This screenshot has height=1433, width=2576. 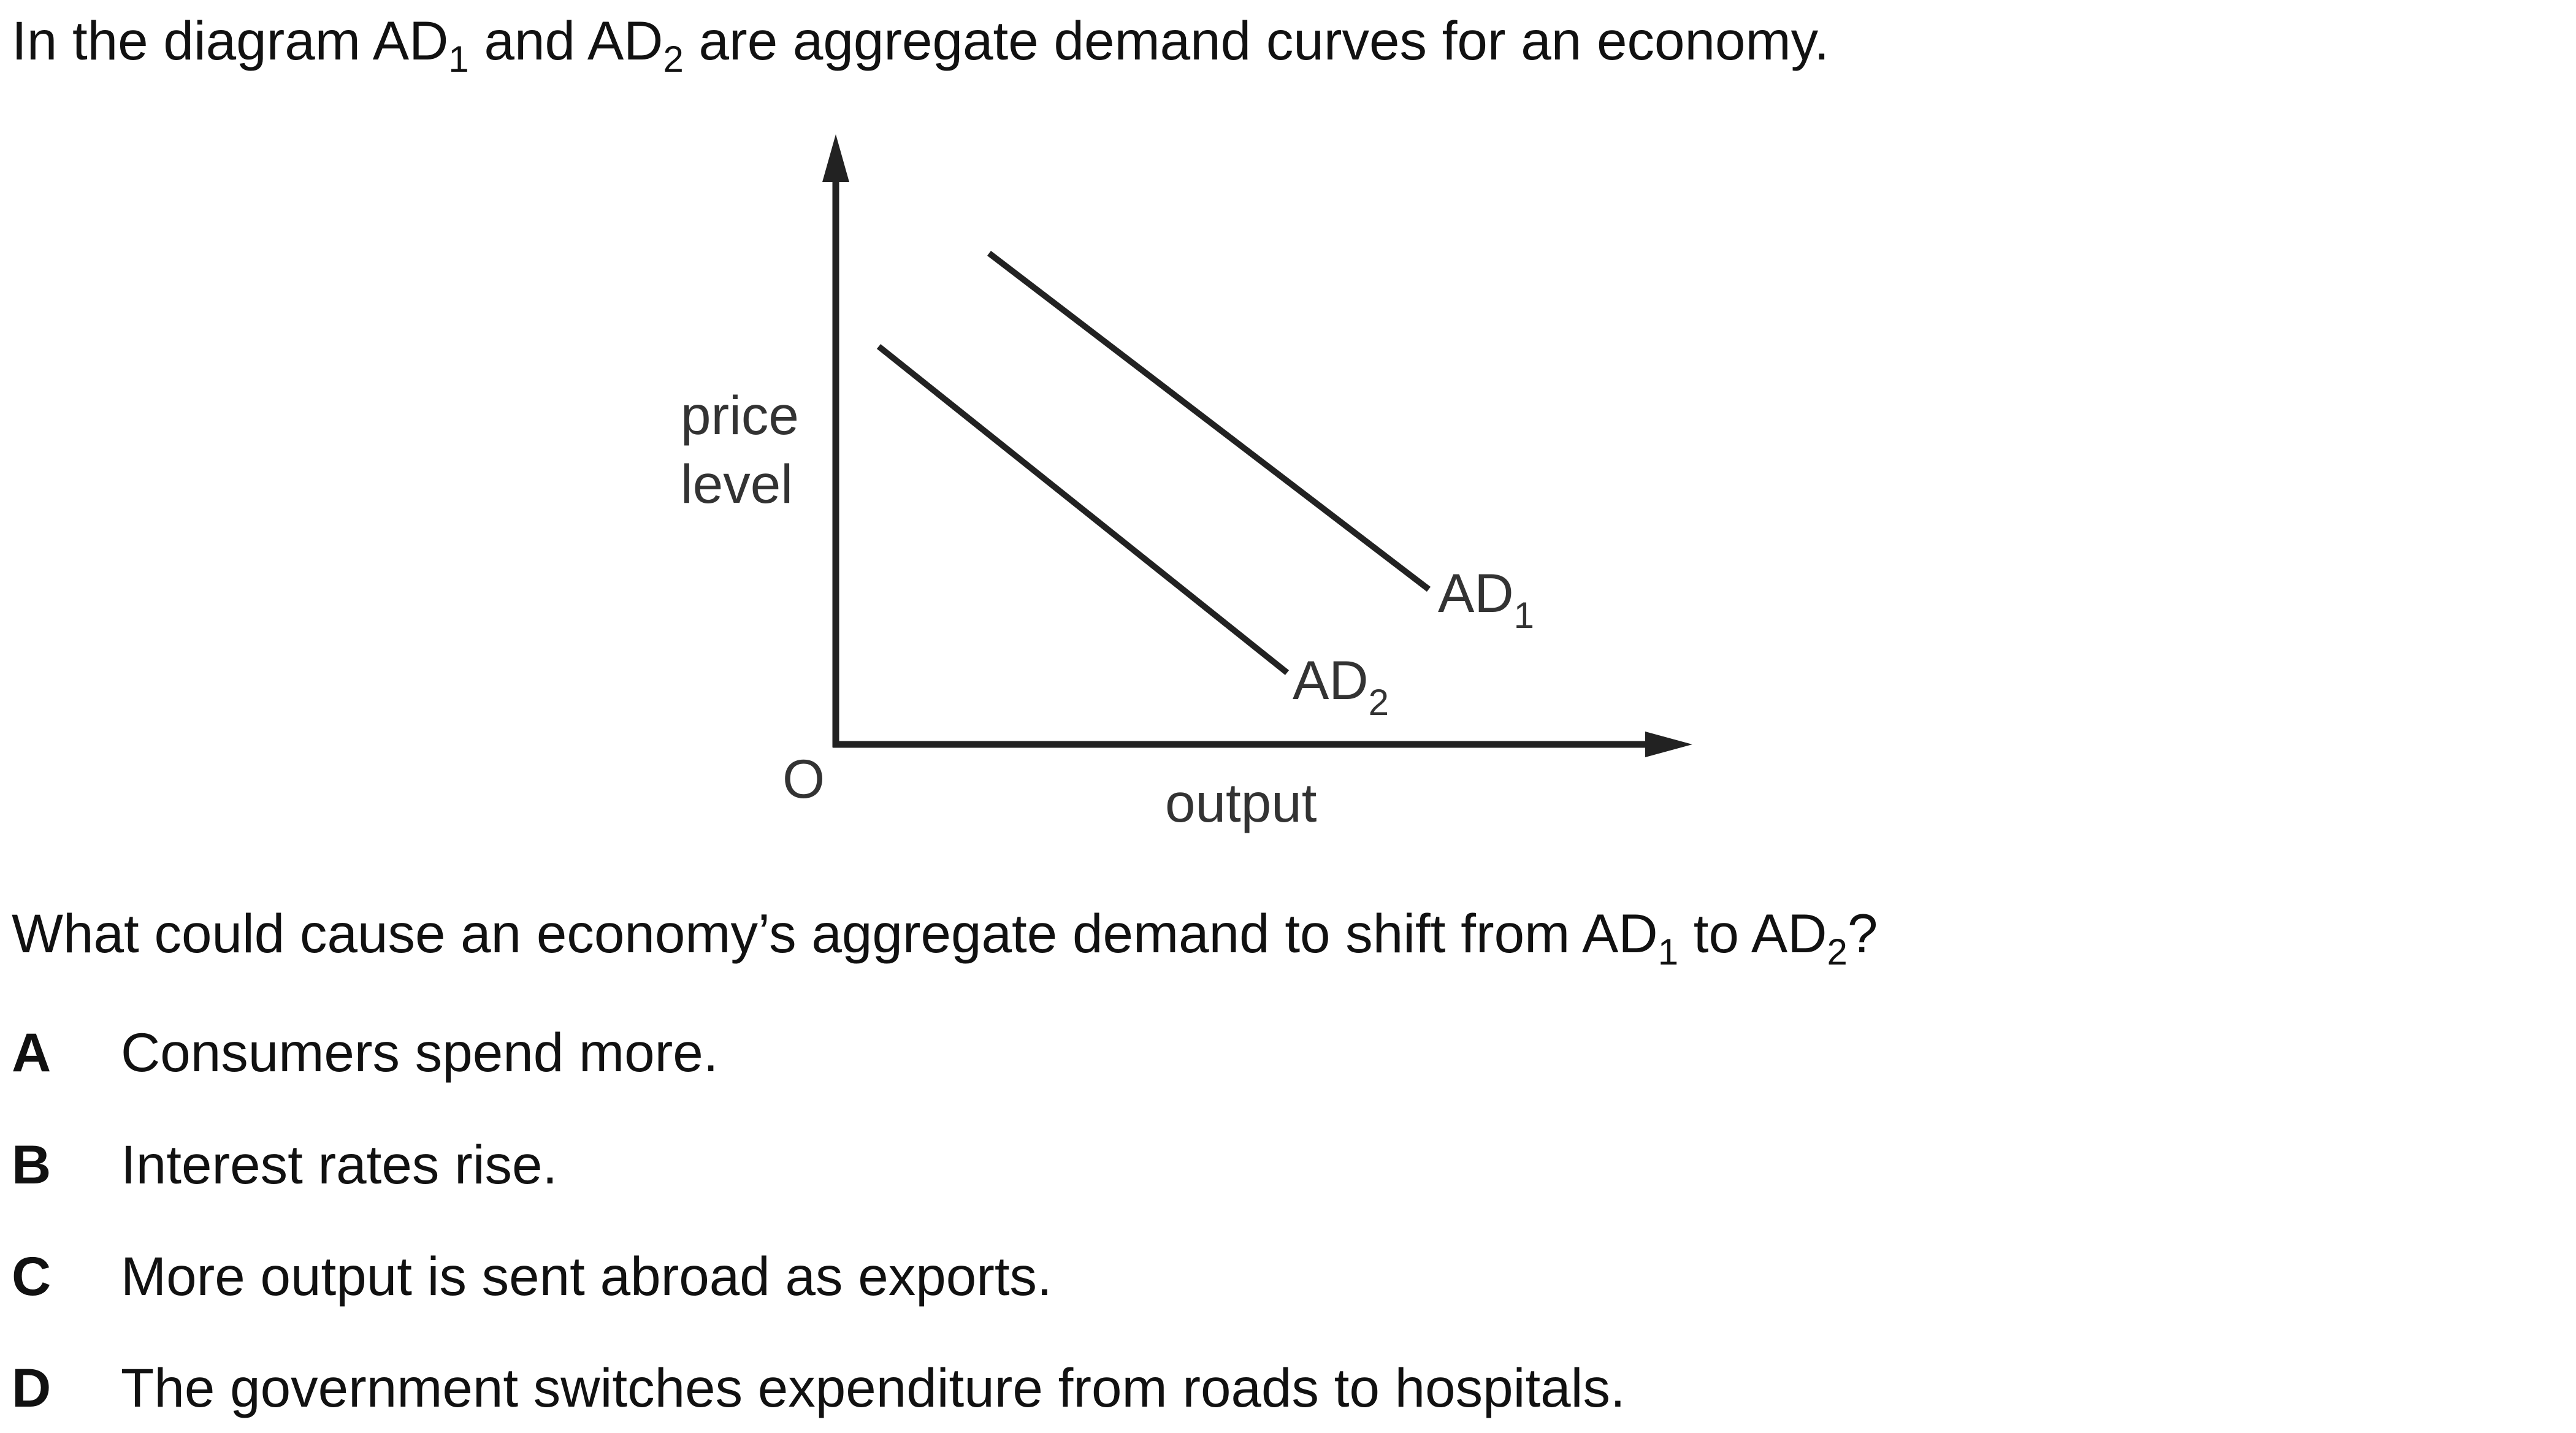 I want to click on y-axis-label-line2: level, so click(x=737, y=483).